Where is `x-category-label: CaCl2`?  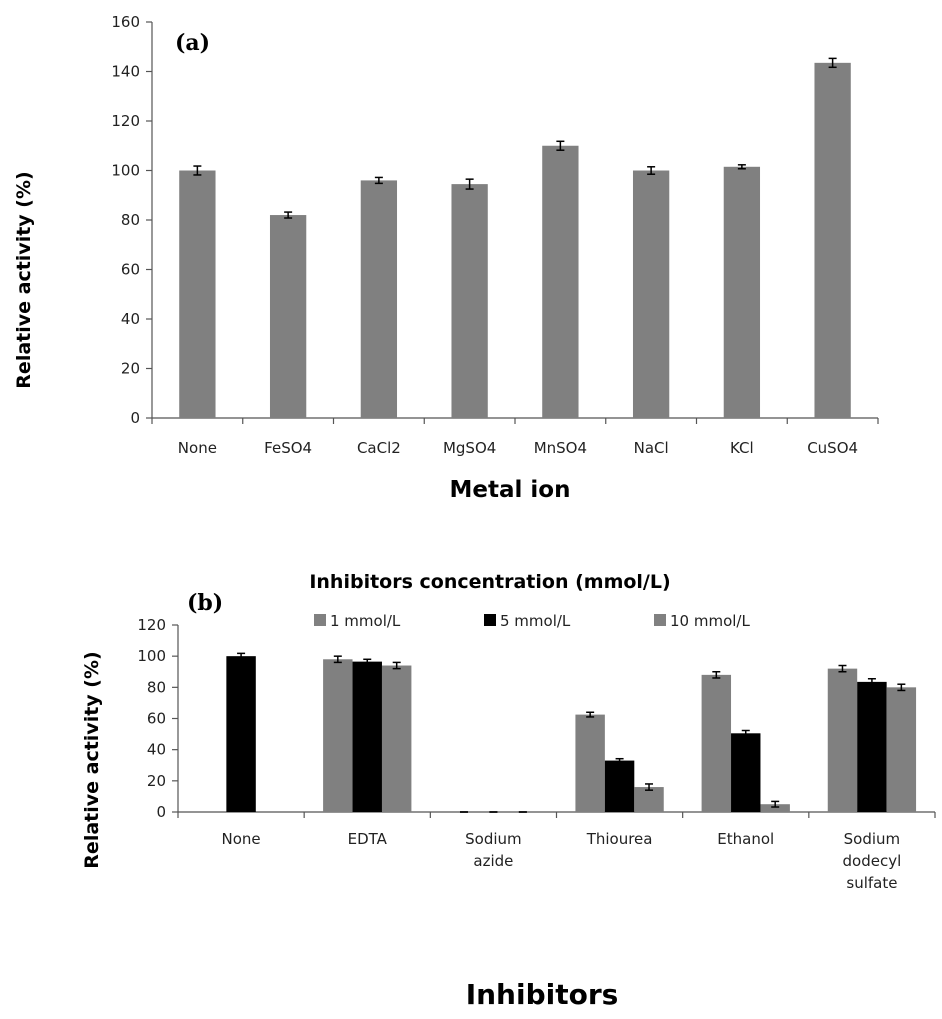
x-category-label: CaCl2 is located at coordinates (379, 448).